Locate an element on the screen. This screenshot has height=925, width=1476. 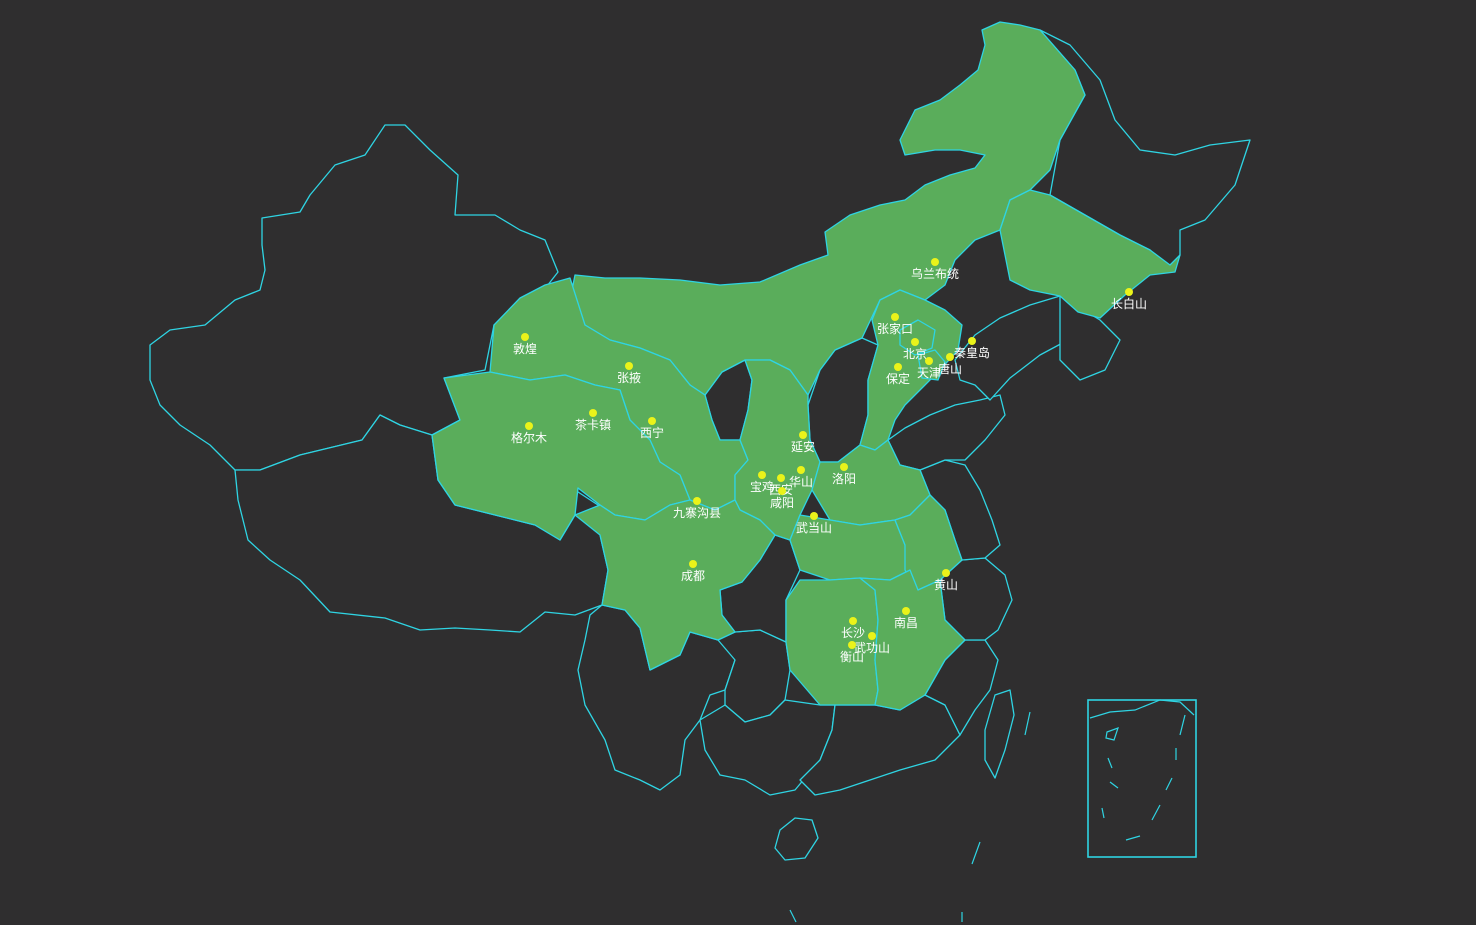
city-label: 洛阳 is located at coordinates (844, 478).